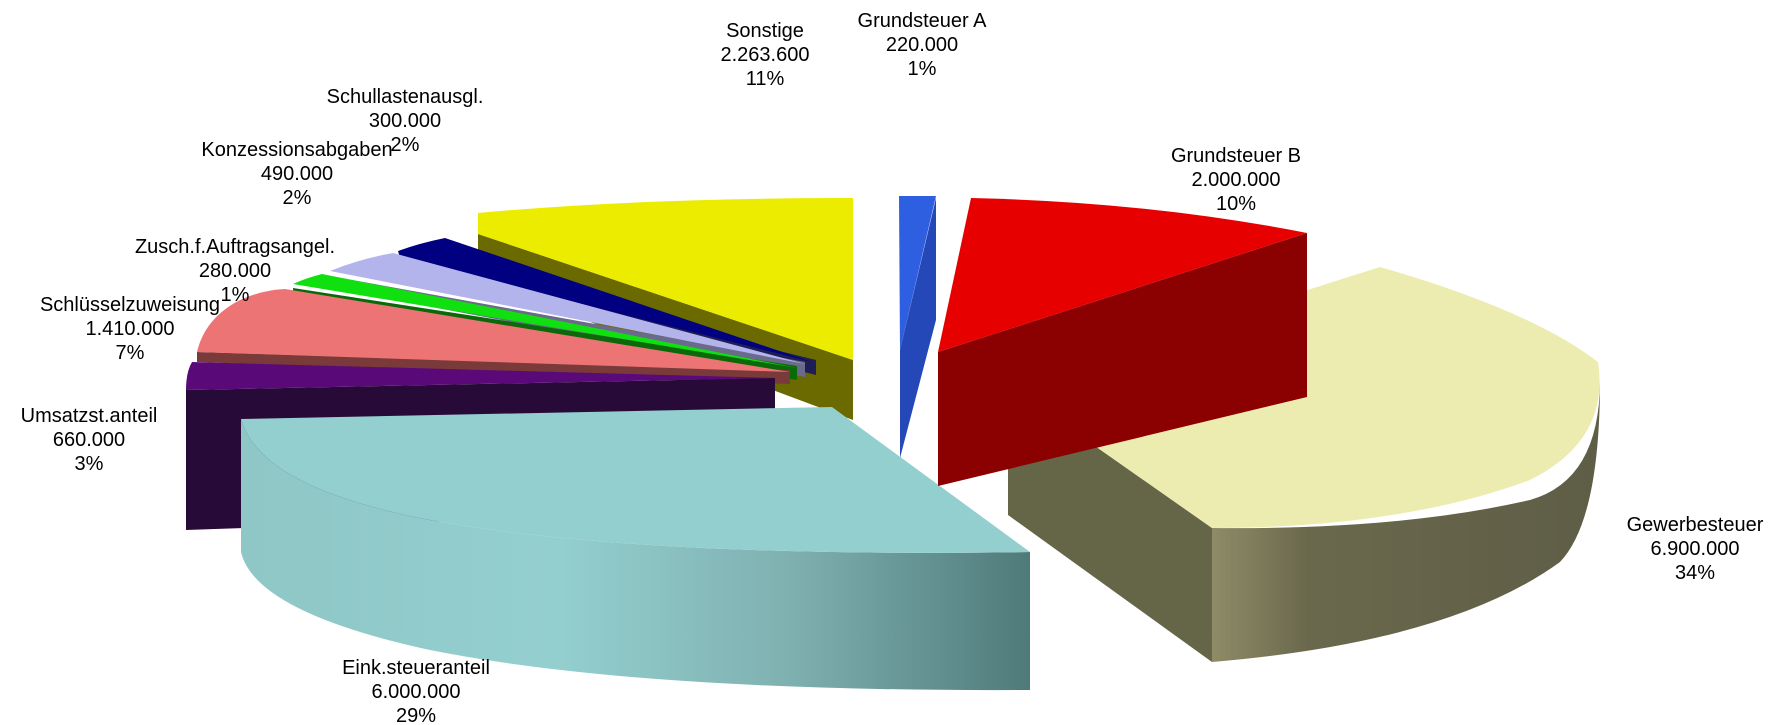  I want to click on label-umsatz: Umsatzst.anteil 660.000 3%, so click(89, 440).